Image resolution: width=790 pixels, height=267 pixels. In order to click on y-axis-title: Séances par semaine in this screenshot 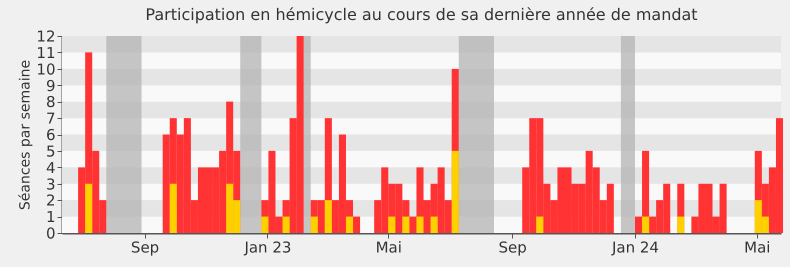, I will do `click(25, 135)`.